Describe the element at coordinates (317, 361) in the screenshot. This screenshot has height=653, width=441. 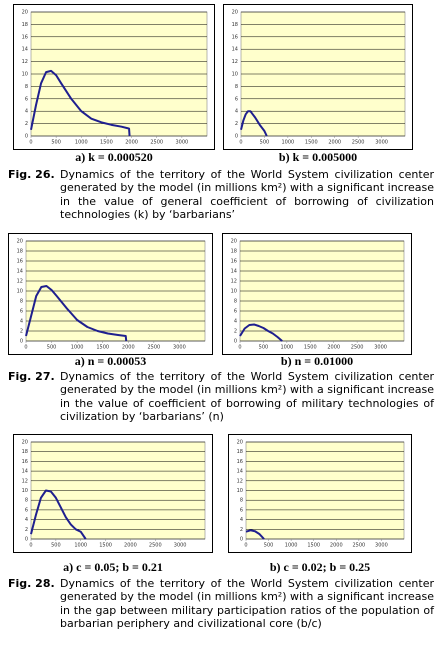
I see `panel-label: b) n = 0.01000` at that location.